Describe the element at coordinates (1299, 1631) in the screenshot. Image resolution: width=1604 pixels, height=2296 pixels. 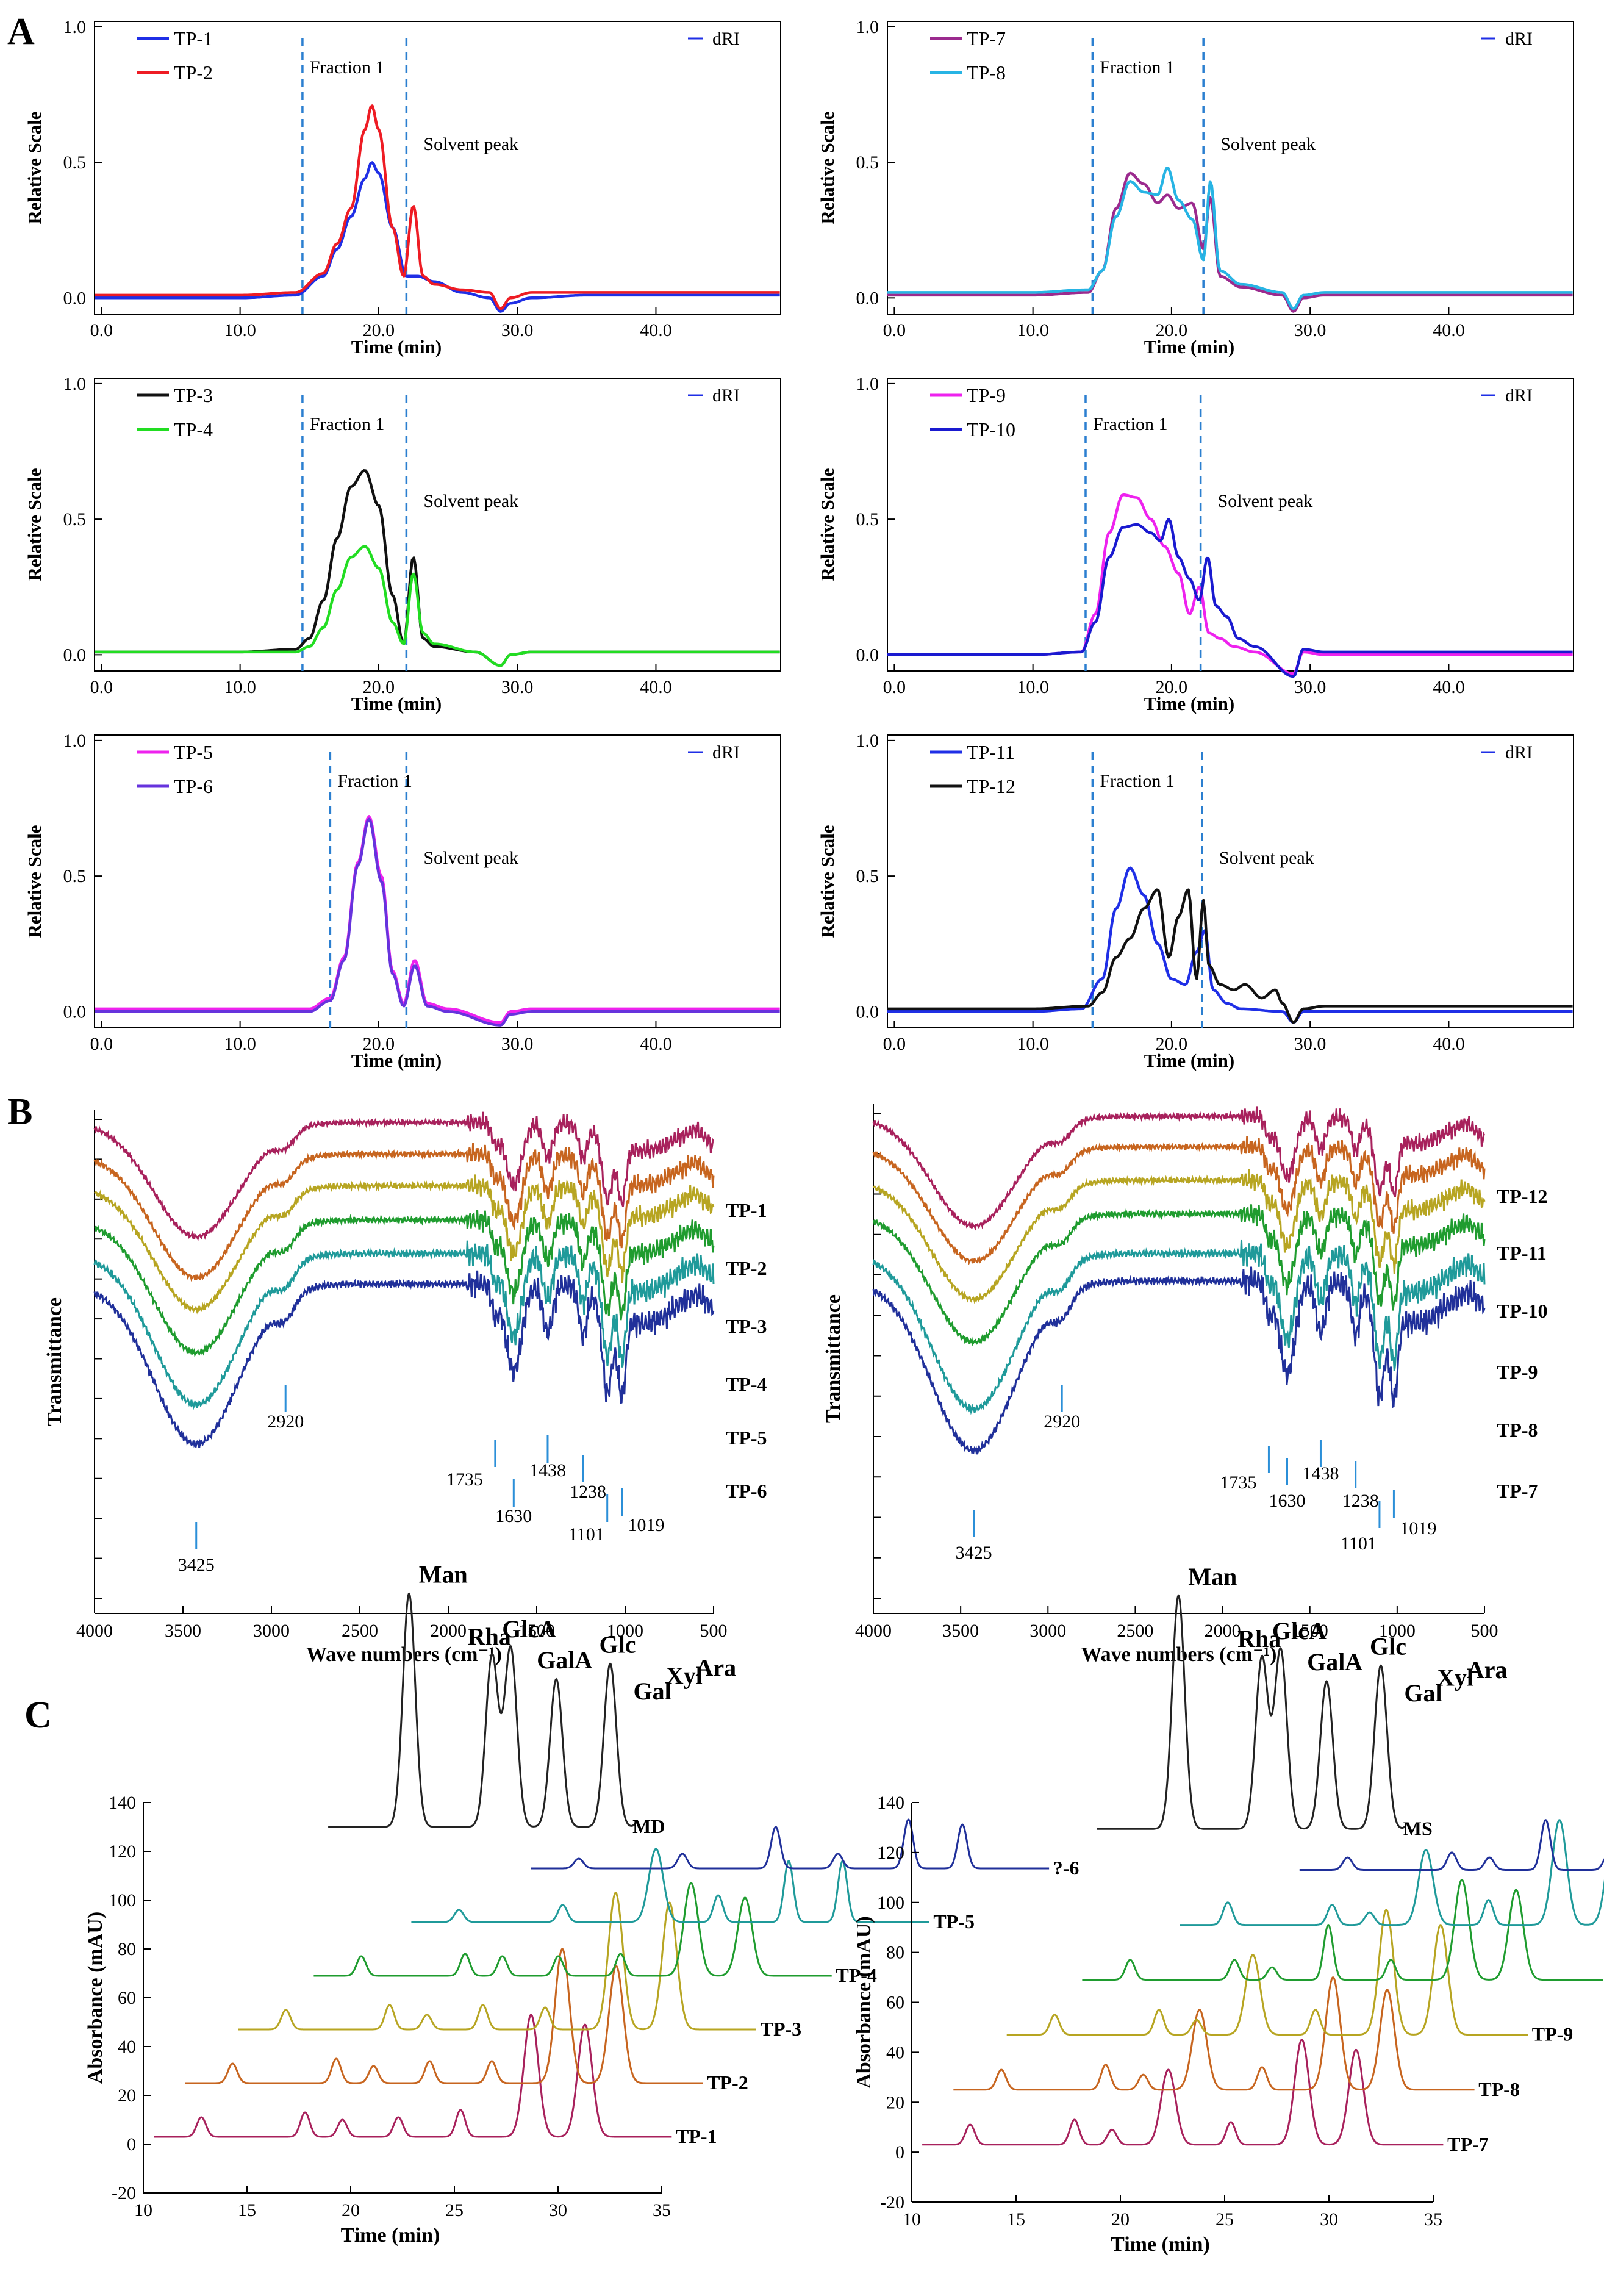
I see `sugar-label-glca: GlcA` at that location.